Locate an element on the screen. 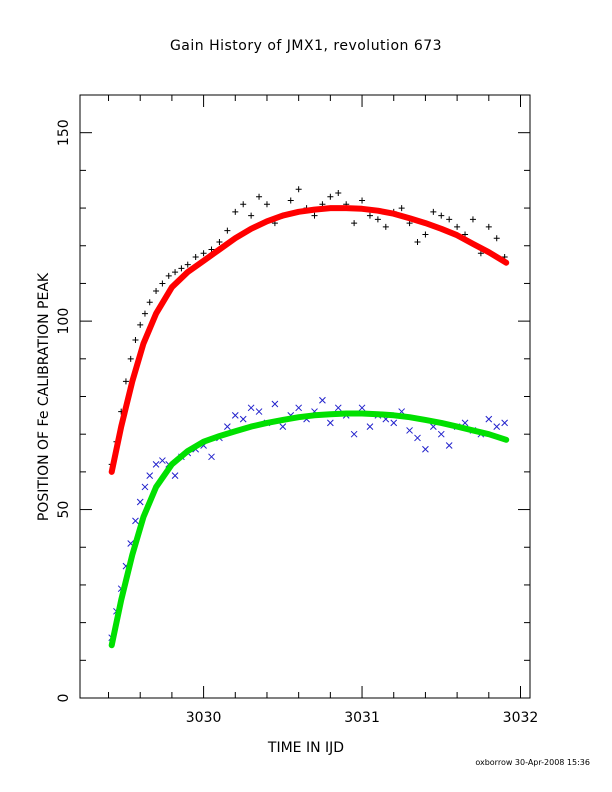 This screenshot has width=612, height=792. x-tick-label: 3031 is located at coordinates (362, 718).